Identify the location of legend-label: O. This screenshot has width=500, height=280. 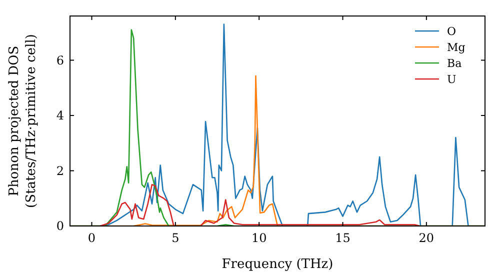
(451, 31).